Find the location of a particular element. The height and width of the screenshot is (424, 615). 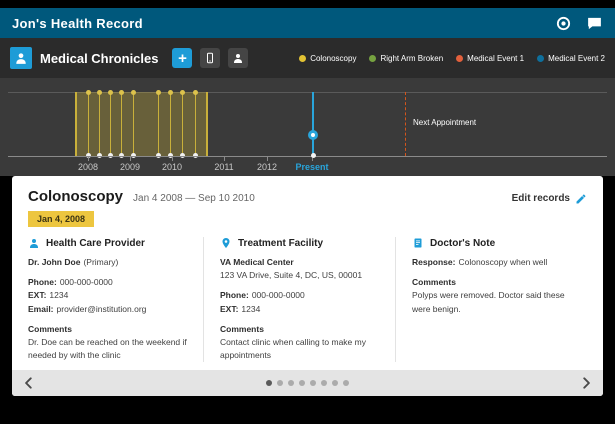

present-marker is located at coordinates (313, 125).